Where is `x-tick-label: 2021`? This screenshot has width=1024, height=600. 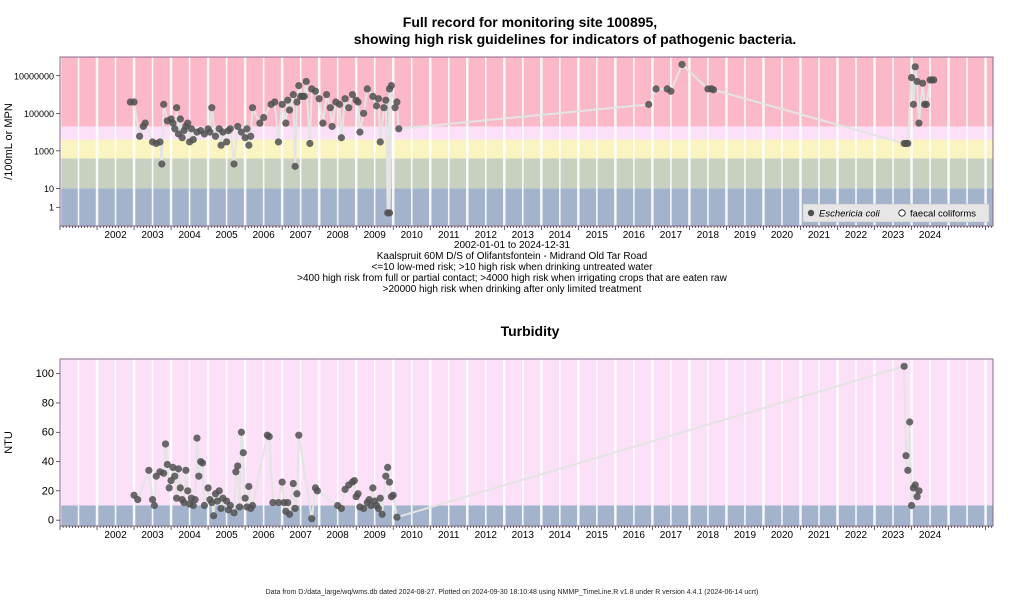
x-tick-label: 2021 is located at coordinates (819, 235).